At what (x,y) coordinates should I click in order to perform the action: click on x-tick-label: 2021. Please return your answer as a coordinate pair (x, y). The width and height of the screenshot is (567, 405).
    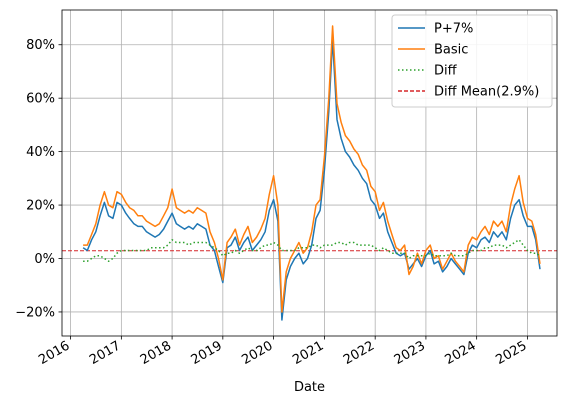
    Looking at the image, I should click on (308, 353).